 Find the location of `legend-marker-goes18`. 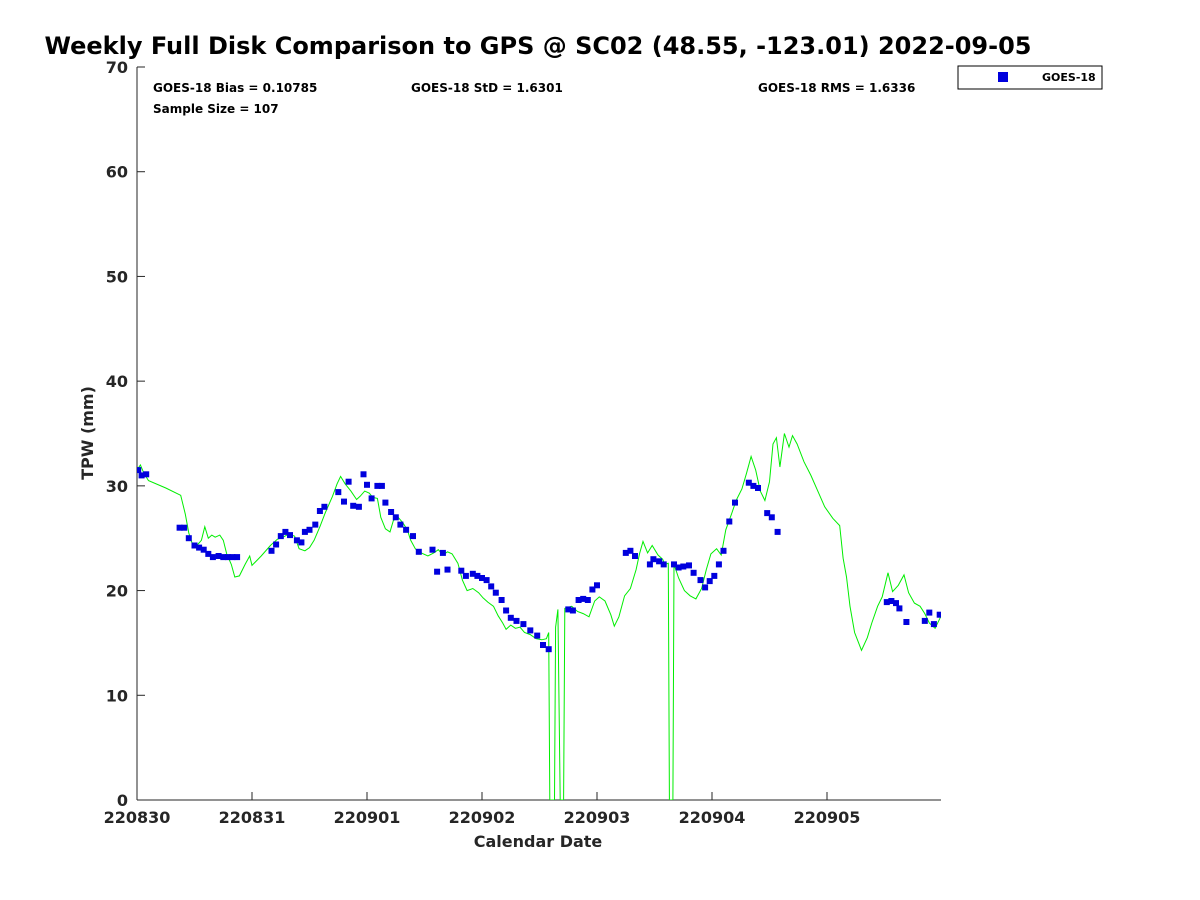

legend-marker-goes18 is located at coordinates (1003, 77).